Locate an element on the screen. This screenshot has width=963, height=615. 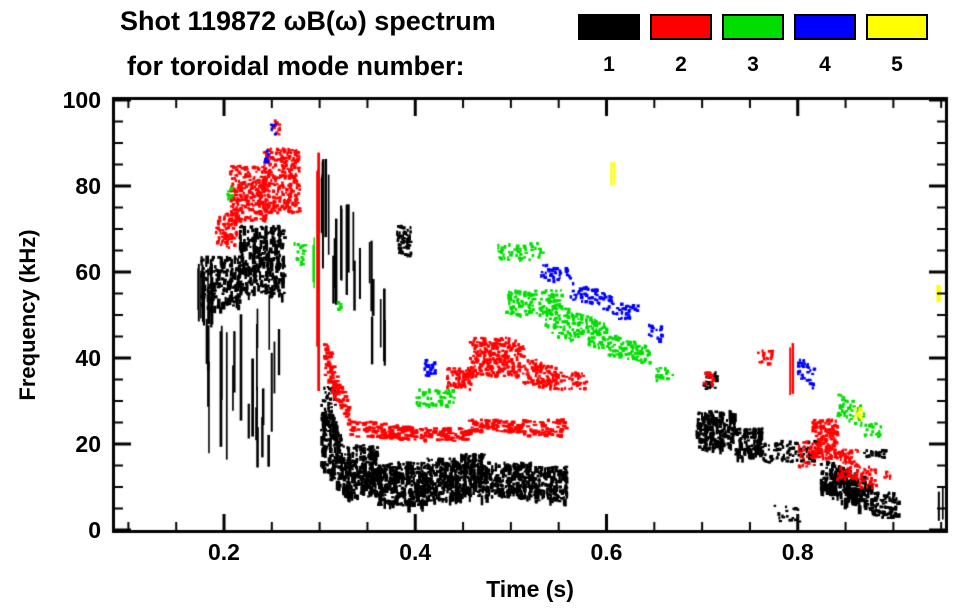
x-tick-label: 0.8 is located at coordinates (797, 552).